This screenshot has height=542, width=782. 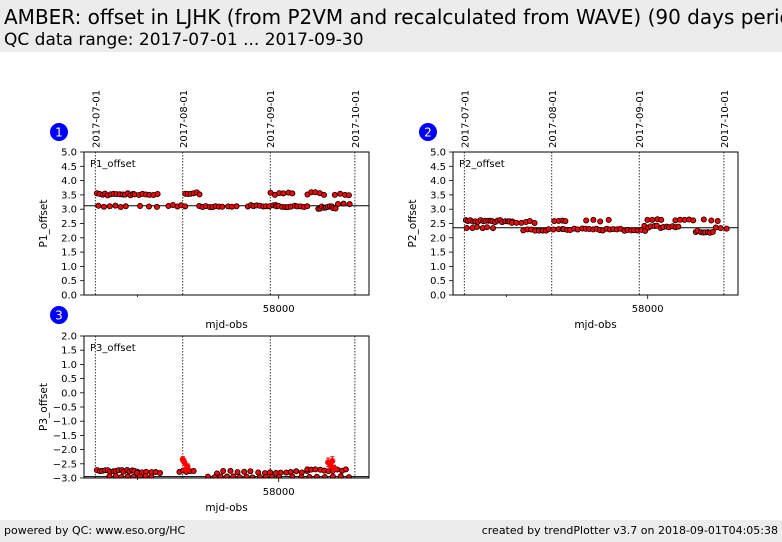 I want to click on panel-number: 2, so click(x=428, y=133).